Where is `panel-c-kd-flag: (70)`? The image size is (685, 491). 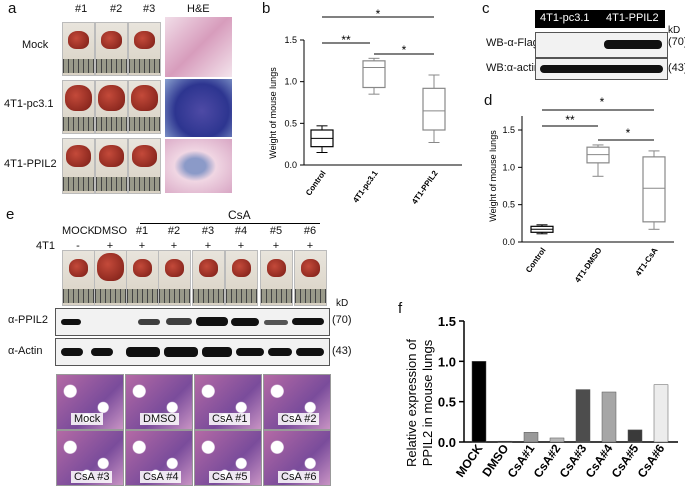 panel-c-kd-flag: (70) is located at coordinates (676, 42).